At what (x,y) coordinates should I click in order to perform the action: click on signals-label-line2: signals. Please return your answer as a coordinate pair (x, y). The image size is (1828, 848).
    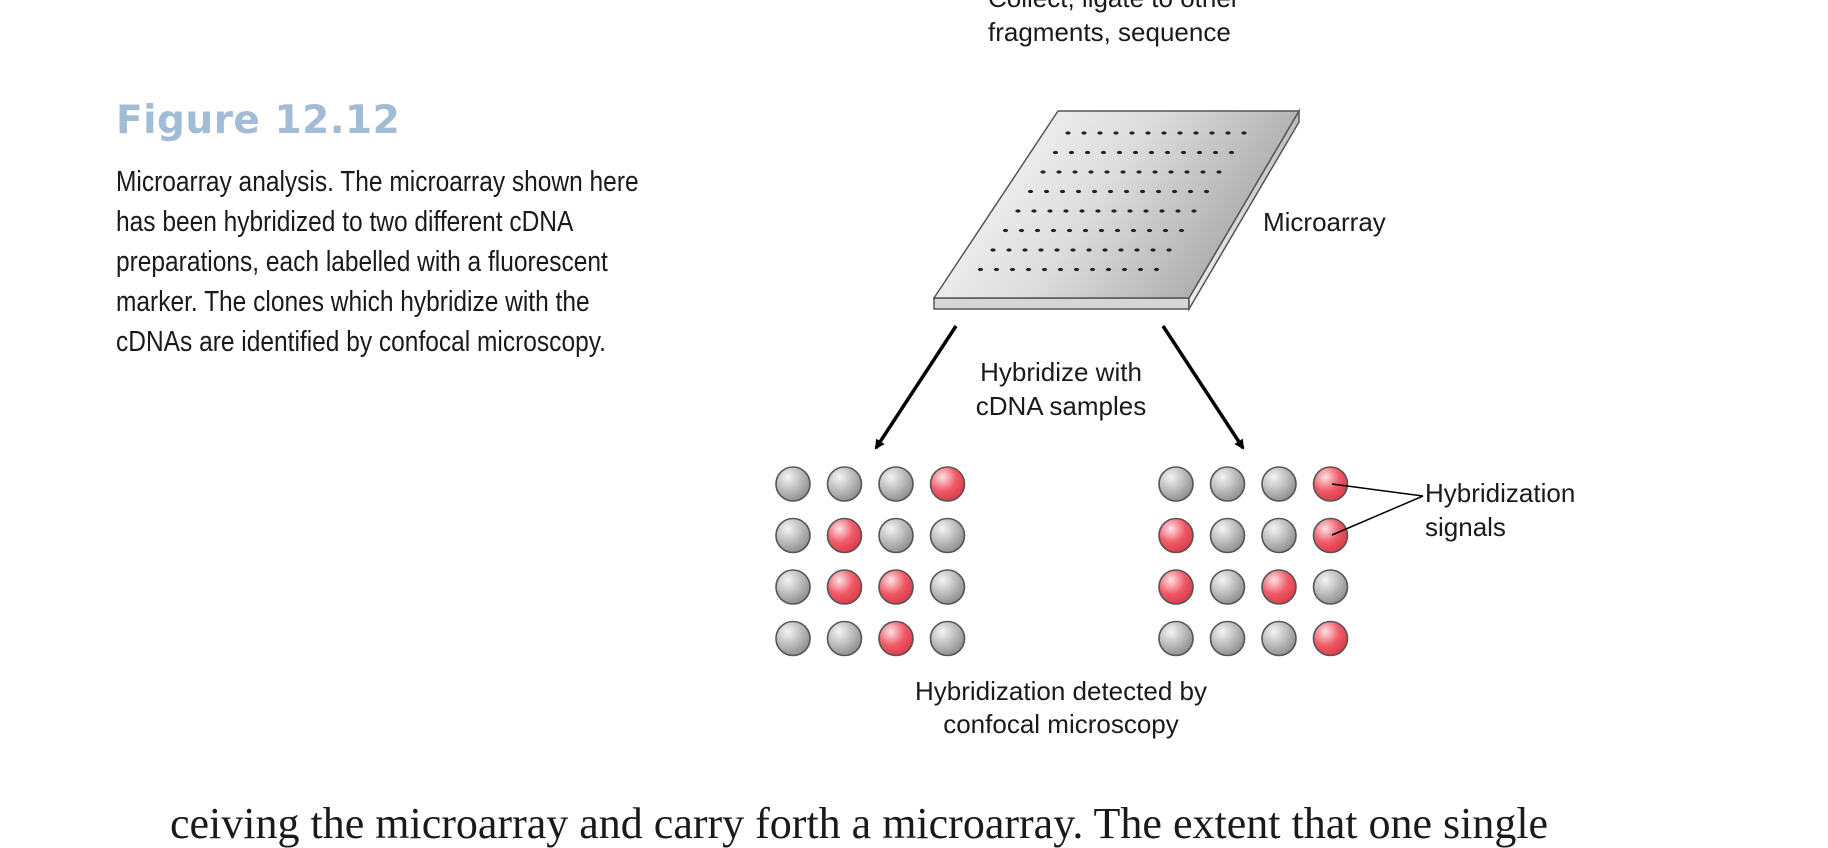
    Looking at the image, I should click on (1465, 527).